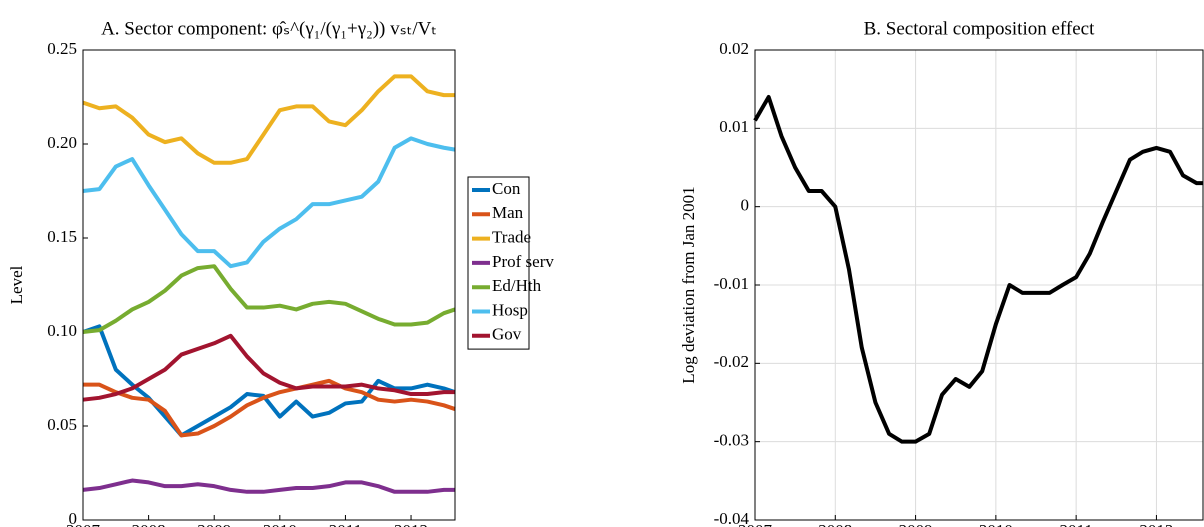 This screenshot has height=527, width=1204. What do you see at coordinates (62, 142) in the screenshot?
I see `y-tick-label: 0.20` at bounding box center [62, 142].